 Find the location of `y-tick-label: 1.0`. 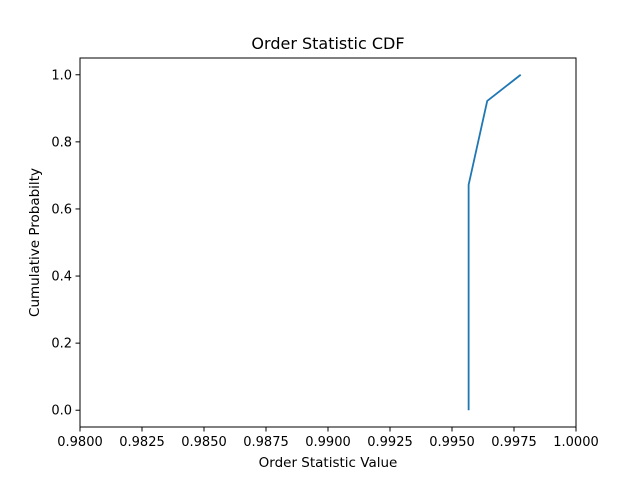

y-tick-label: 1.0 is located at coordinates (61, 75).